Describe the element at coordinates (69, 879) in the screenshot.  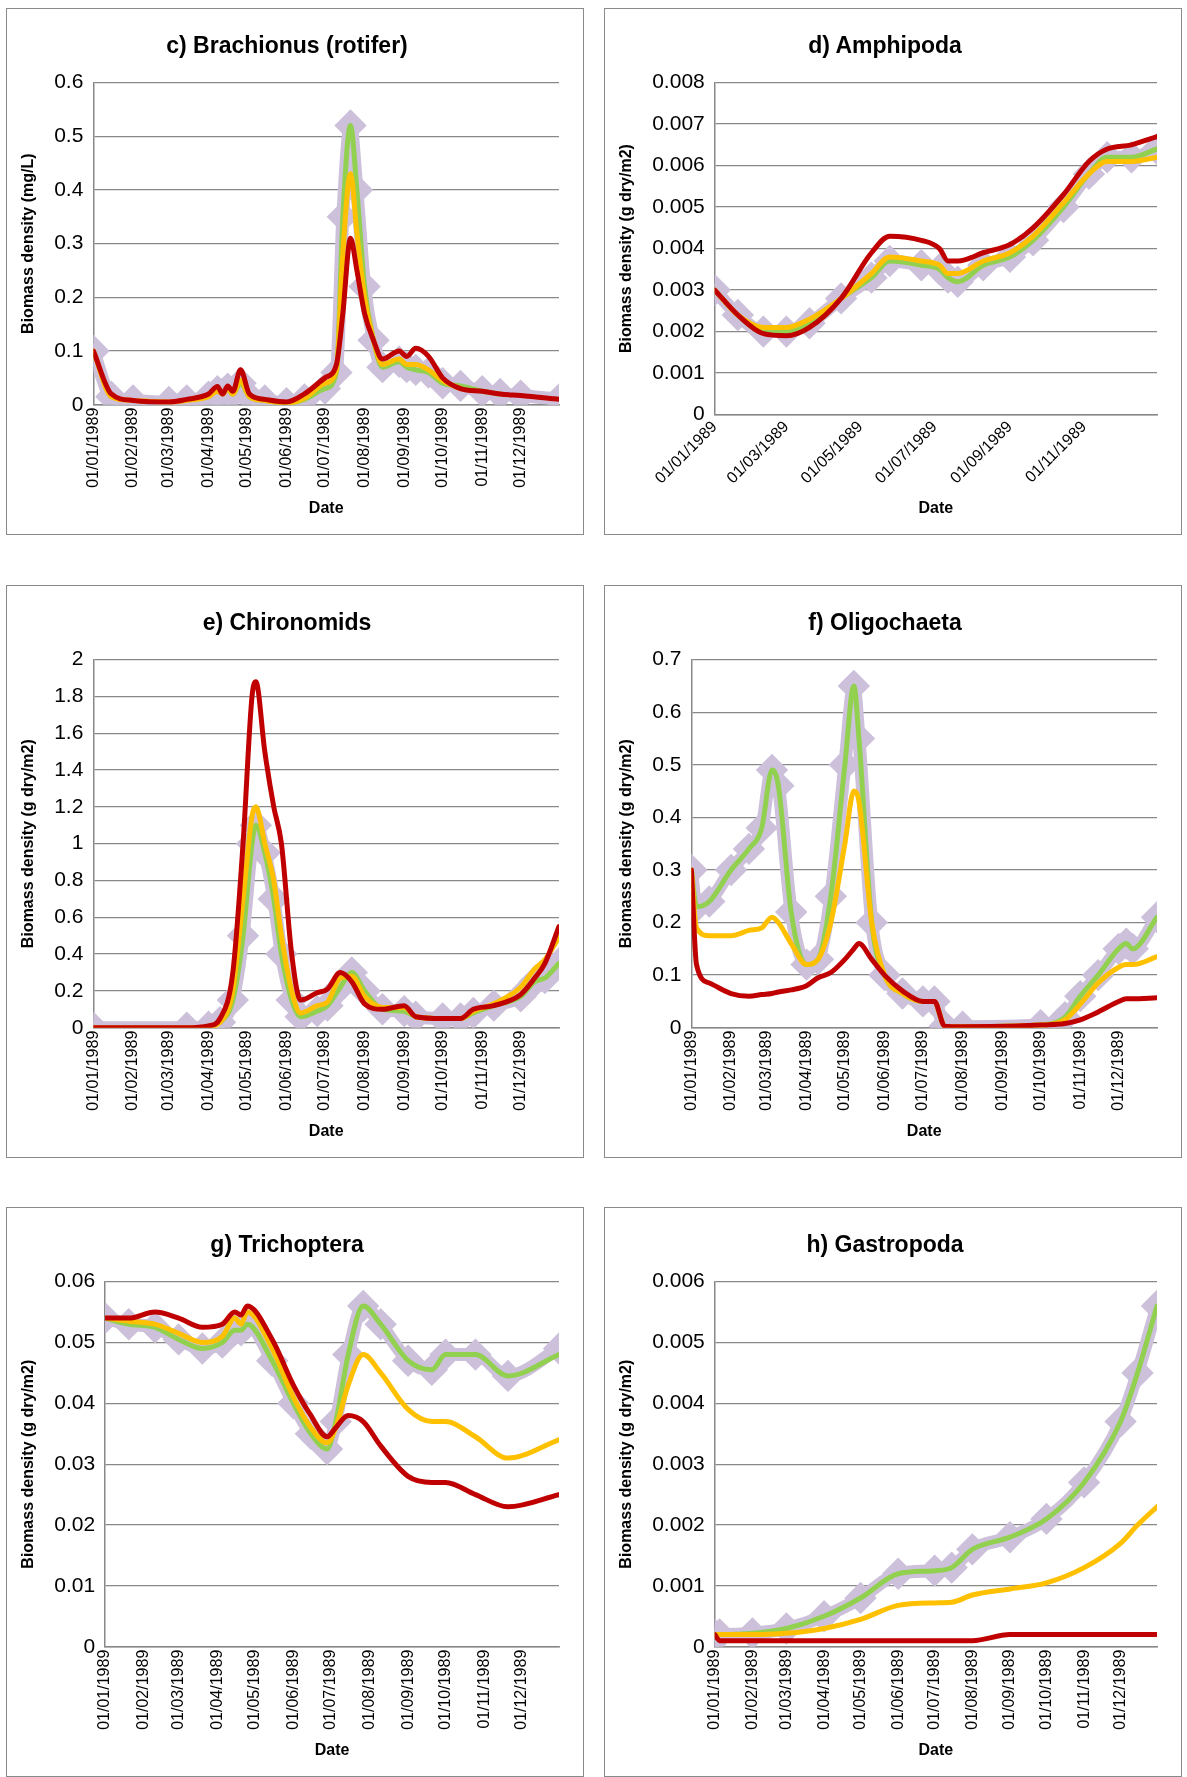
I see `y-tick-label: 0.8` at that location.